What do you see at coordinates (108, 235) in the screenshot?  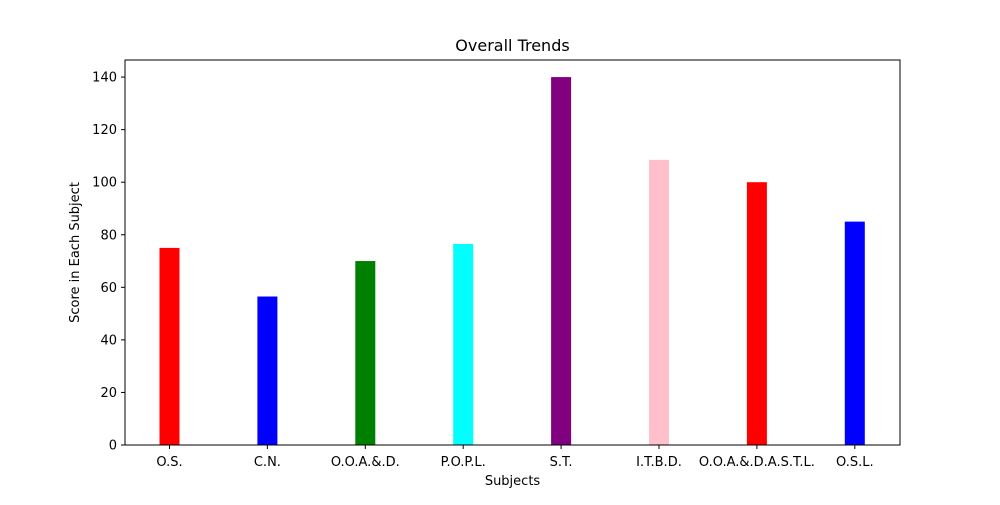 I see `y-tick-label: 80` at bounding box center [108, 235].